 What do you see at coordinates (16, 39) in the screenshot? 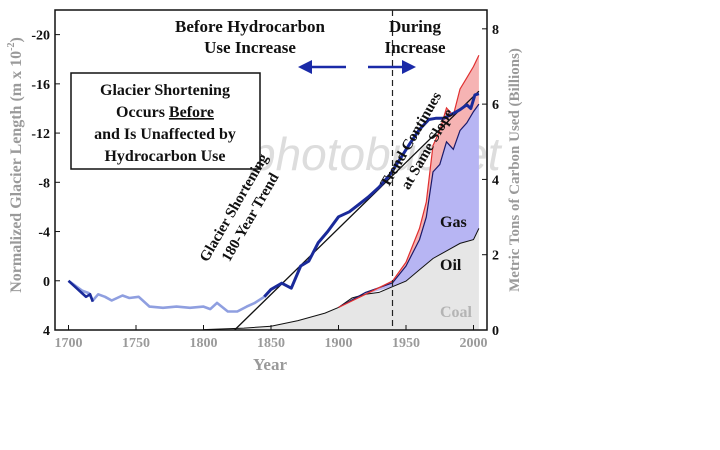
I see `left-axis-title-close: )` at bounding box center [16, 39].